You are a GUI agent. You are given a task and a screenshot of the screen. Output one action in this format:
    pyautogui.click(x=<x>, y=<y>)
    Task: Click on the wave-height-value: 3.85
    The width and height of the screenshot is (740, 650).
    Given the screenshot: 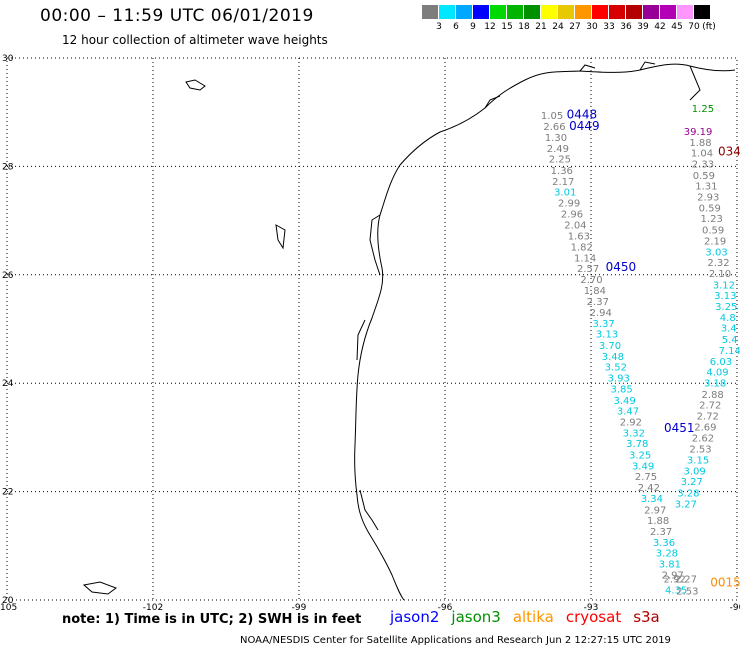 What is the action you would take?
    pyautogui.click(x=622, y=389)
    